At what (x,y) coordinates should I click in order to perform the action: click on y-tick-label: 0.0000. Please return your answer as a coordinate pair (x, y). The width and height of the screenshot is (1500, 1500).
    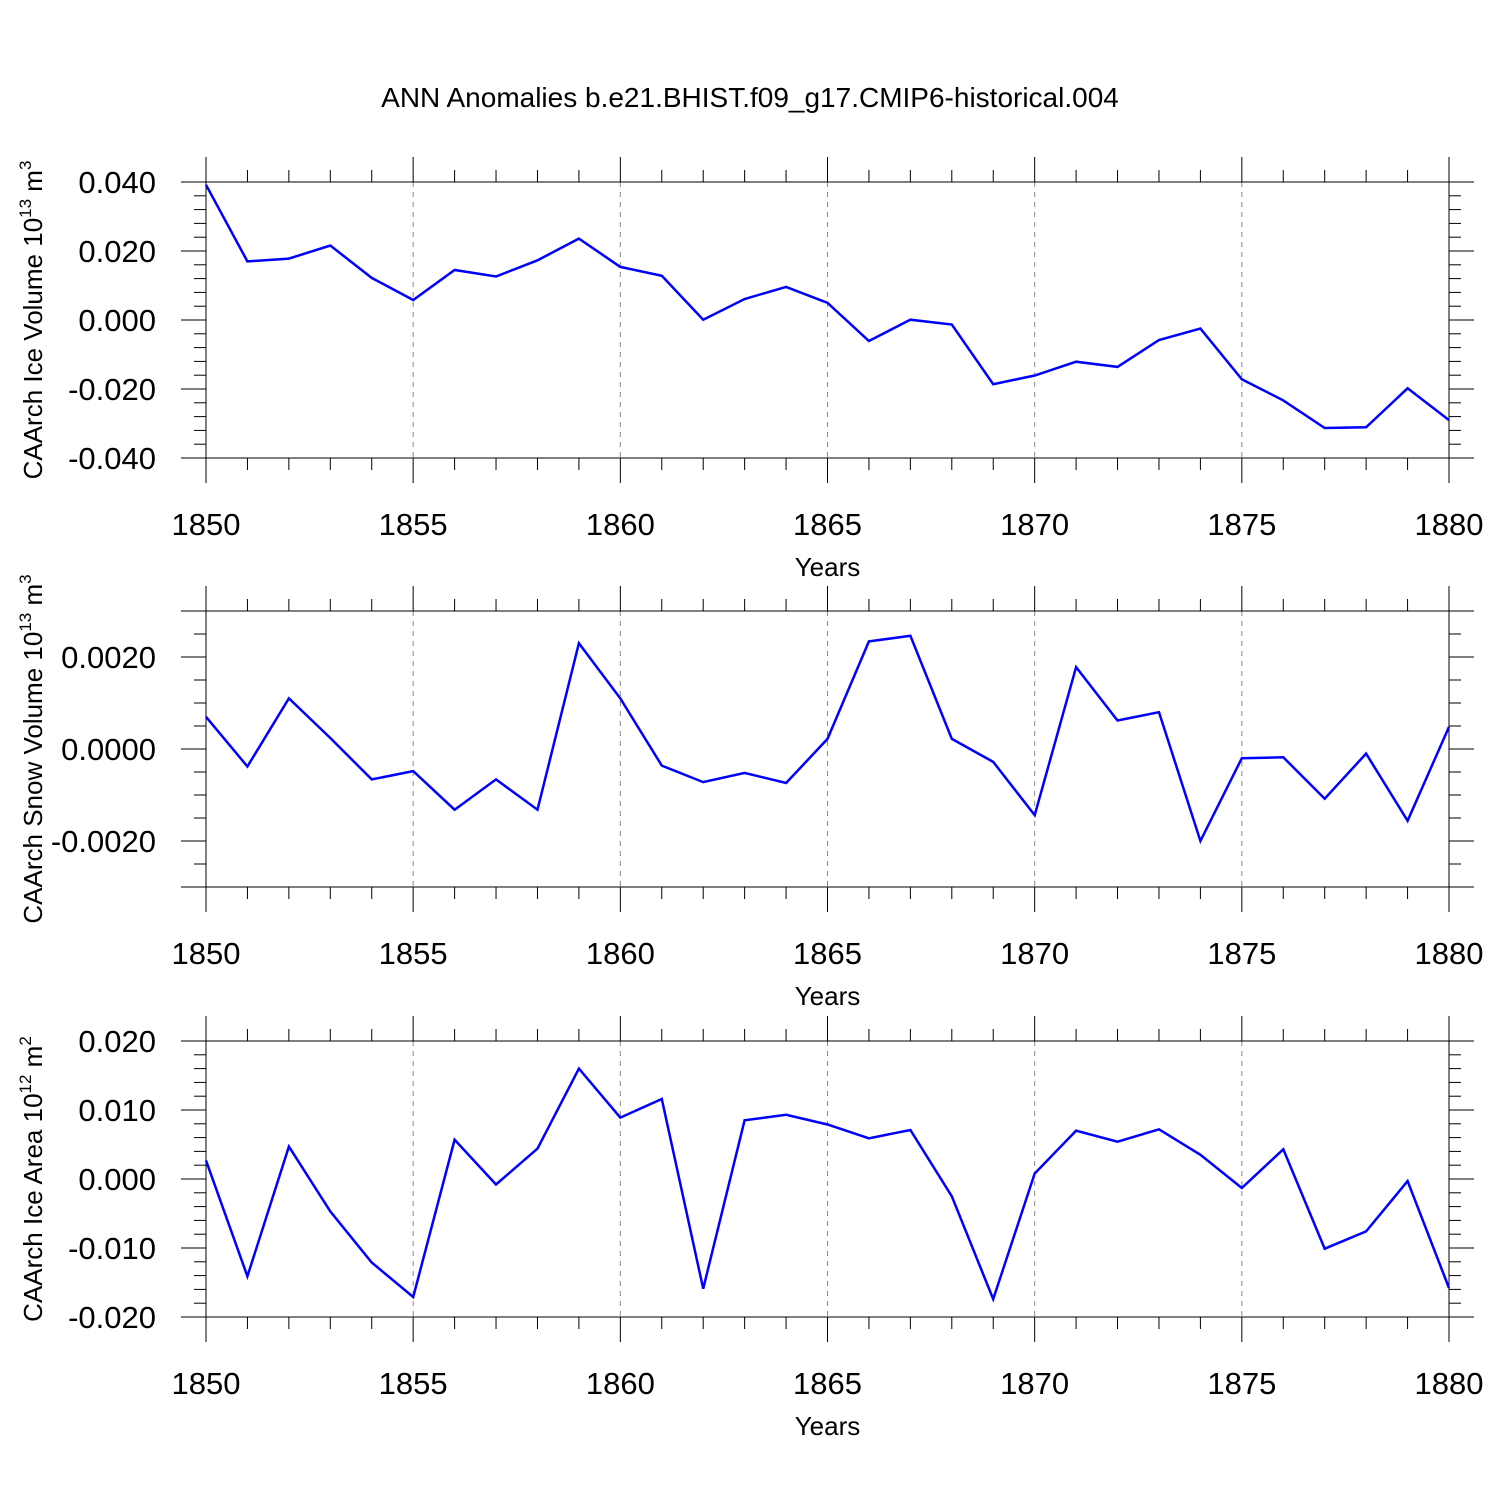
    Looking at the image, I should click on (108, 749).